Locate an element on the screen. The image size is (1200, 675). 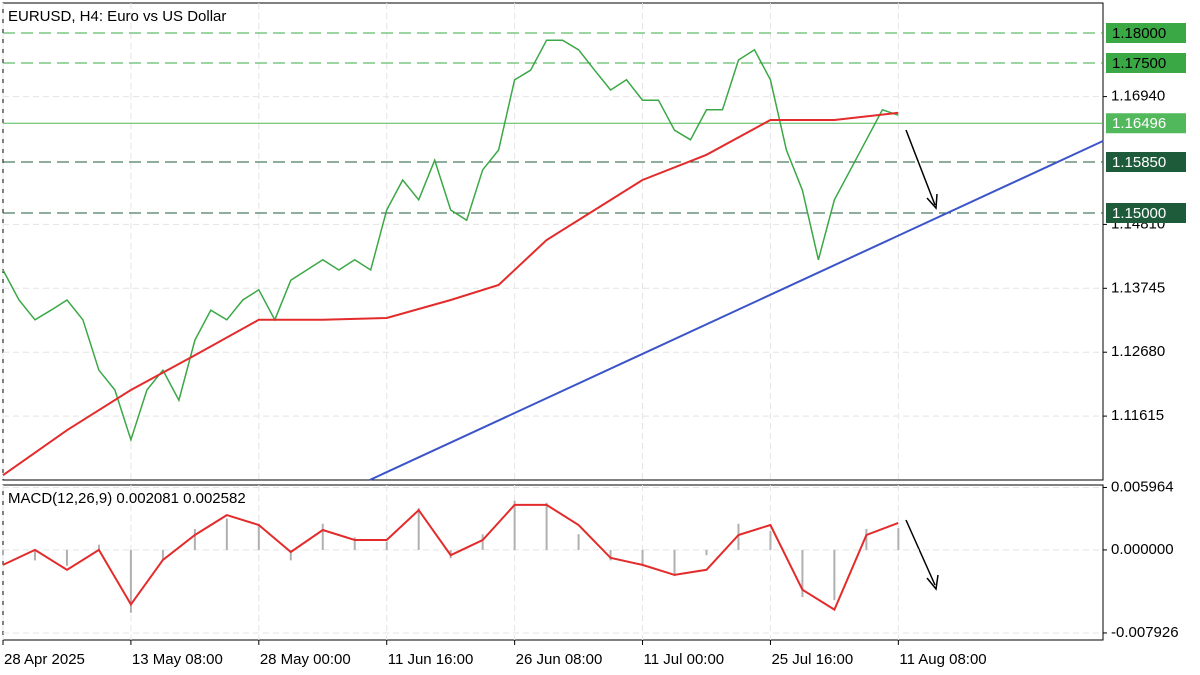
x-tick-label: 13 May 08:00 is located at coordinates (177, 659).